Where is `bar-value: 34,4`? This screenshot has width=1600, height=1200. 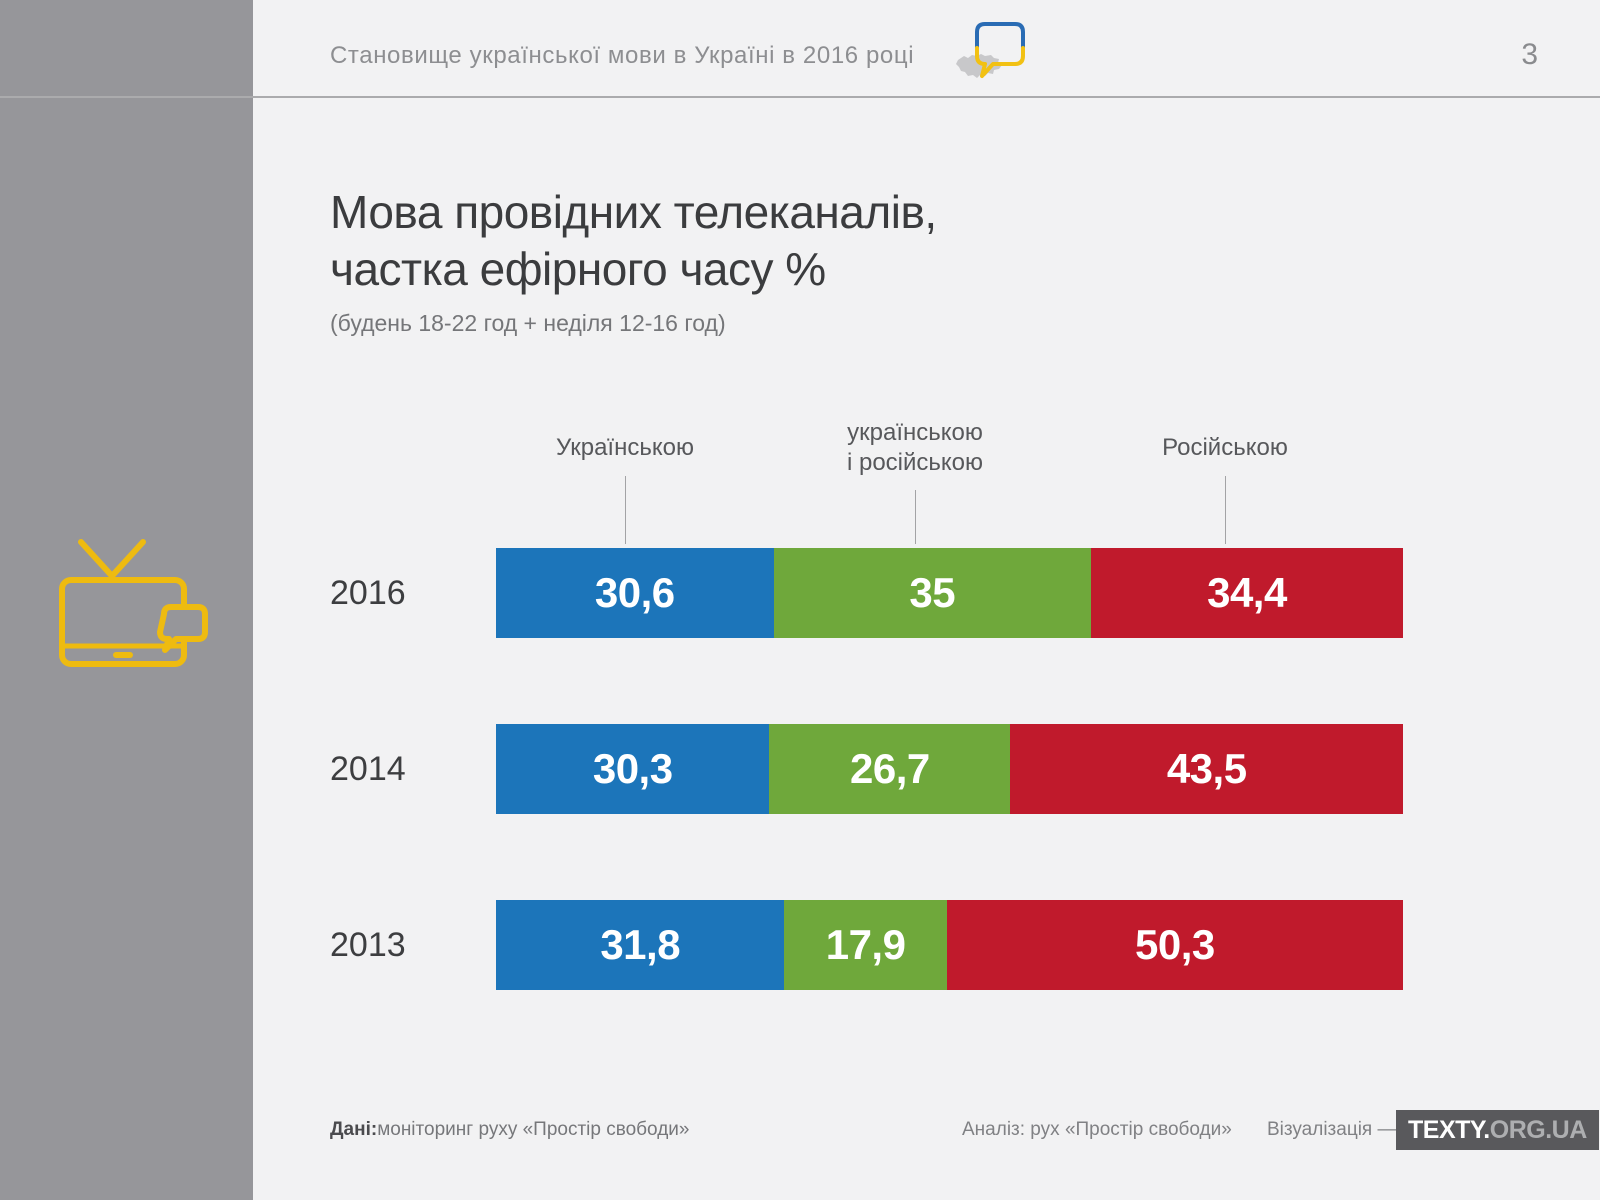 bar-value: 34,4 is located at coordinates (1247, 592).